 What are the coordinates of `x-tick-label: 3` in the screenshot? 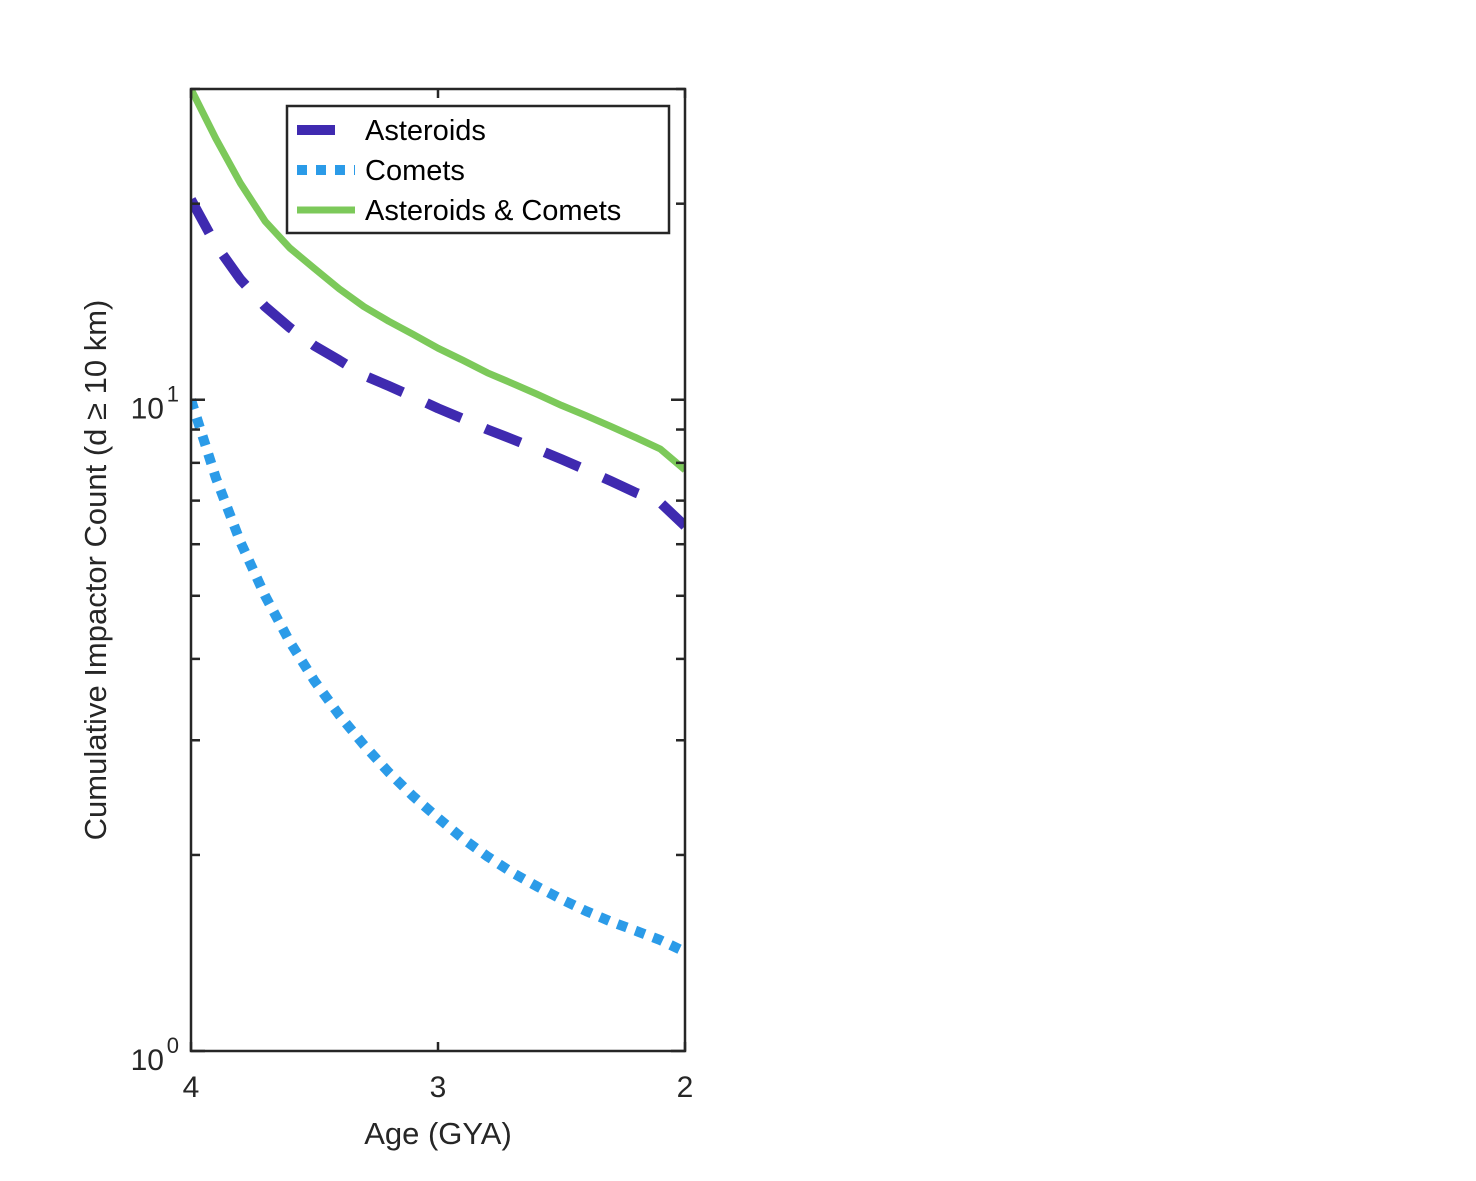 It's located at (438, 1087).